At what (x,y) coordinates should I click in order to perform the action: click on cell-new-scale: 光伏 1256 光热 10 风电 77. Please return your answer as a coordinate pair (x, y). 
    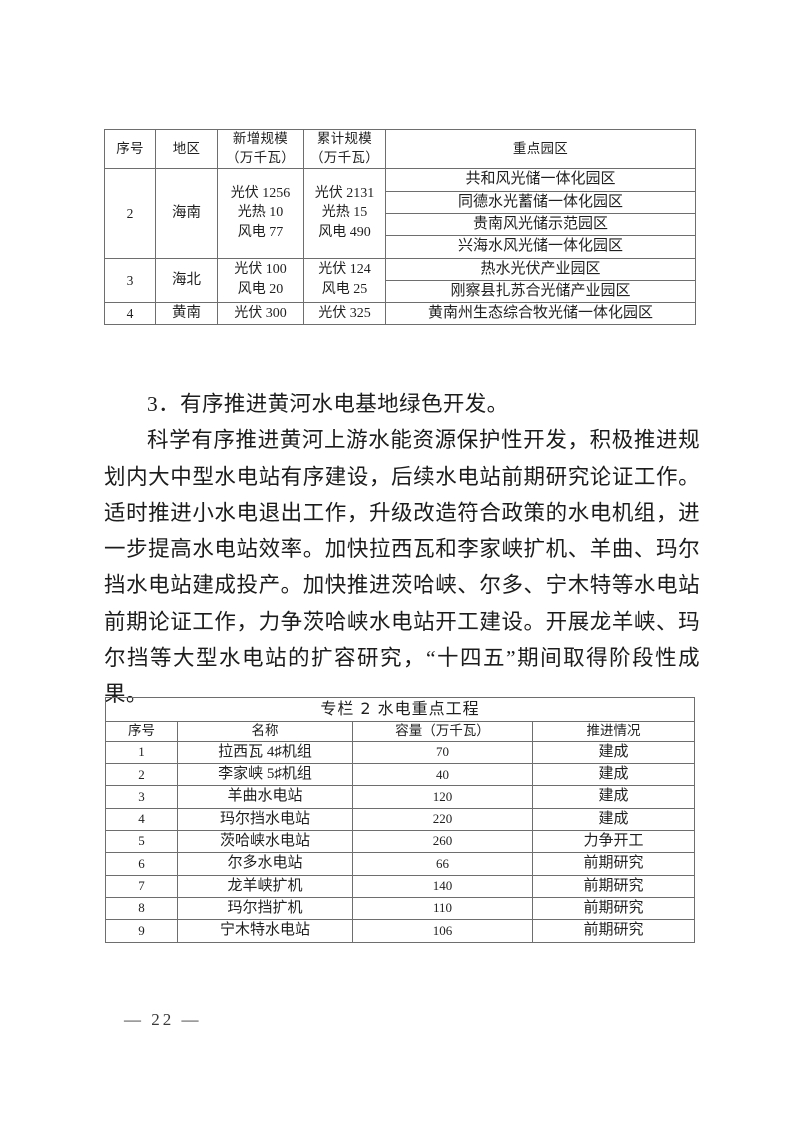
    Looking at the image, I should click on (260, 213).